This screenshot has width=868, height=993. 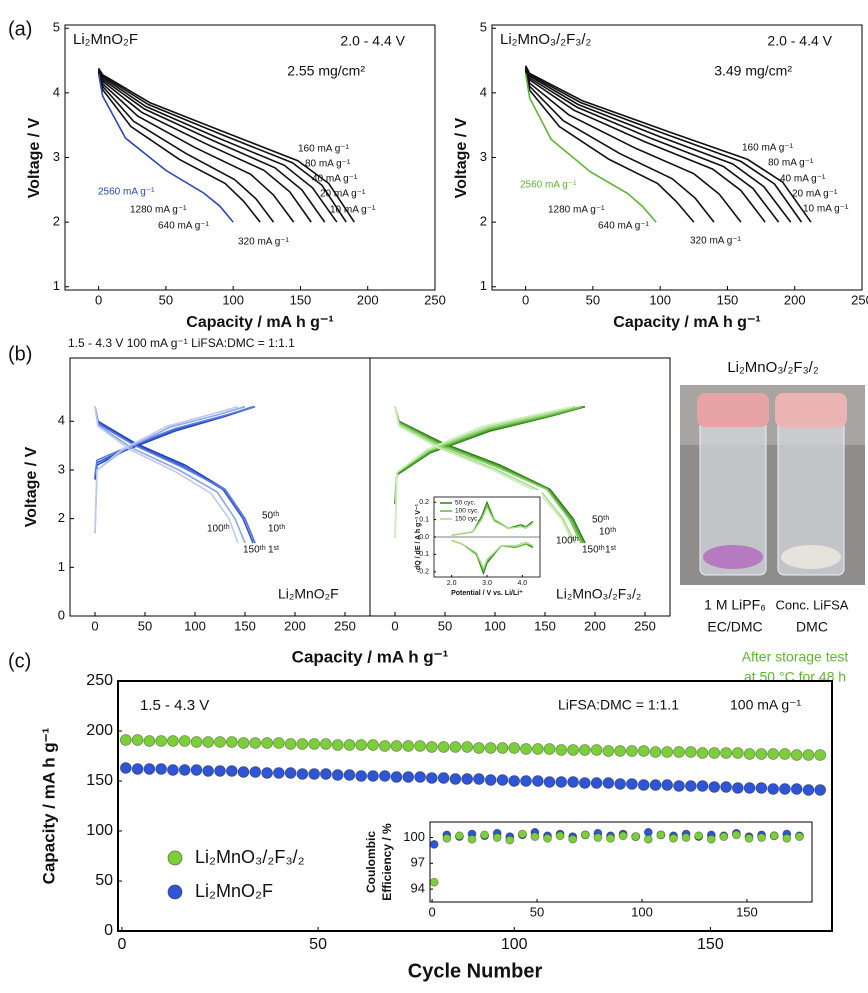 I want to click on chart-title: Li₂MnO₃/₂F₃/₂, so click(x=546, y=39).